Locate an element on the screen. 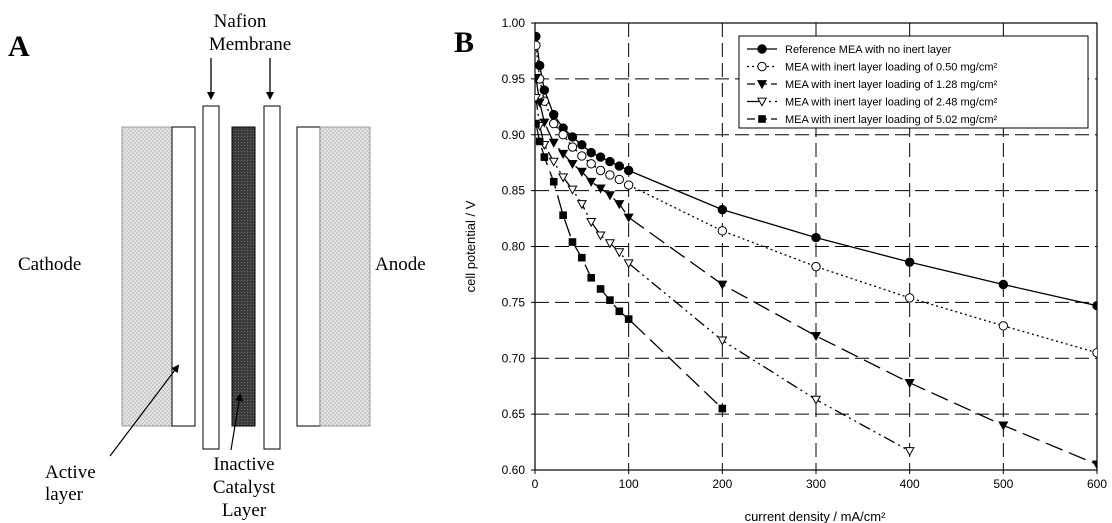  panel-b-label: B is located at coordinates (464, 42).